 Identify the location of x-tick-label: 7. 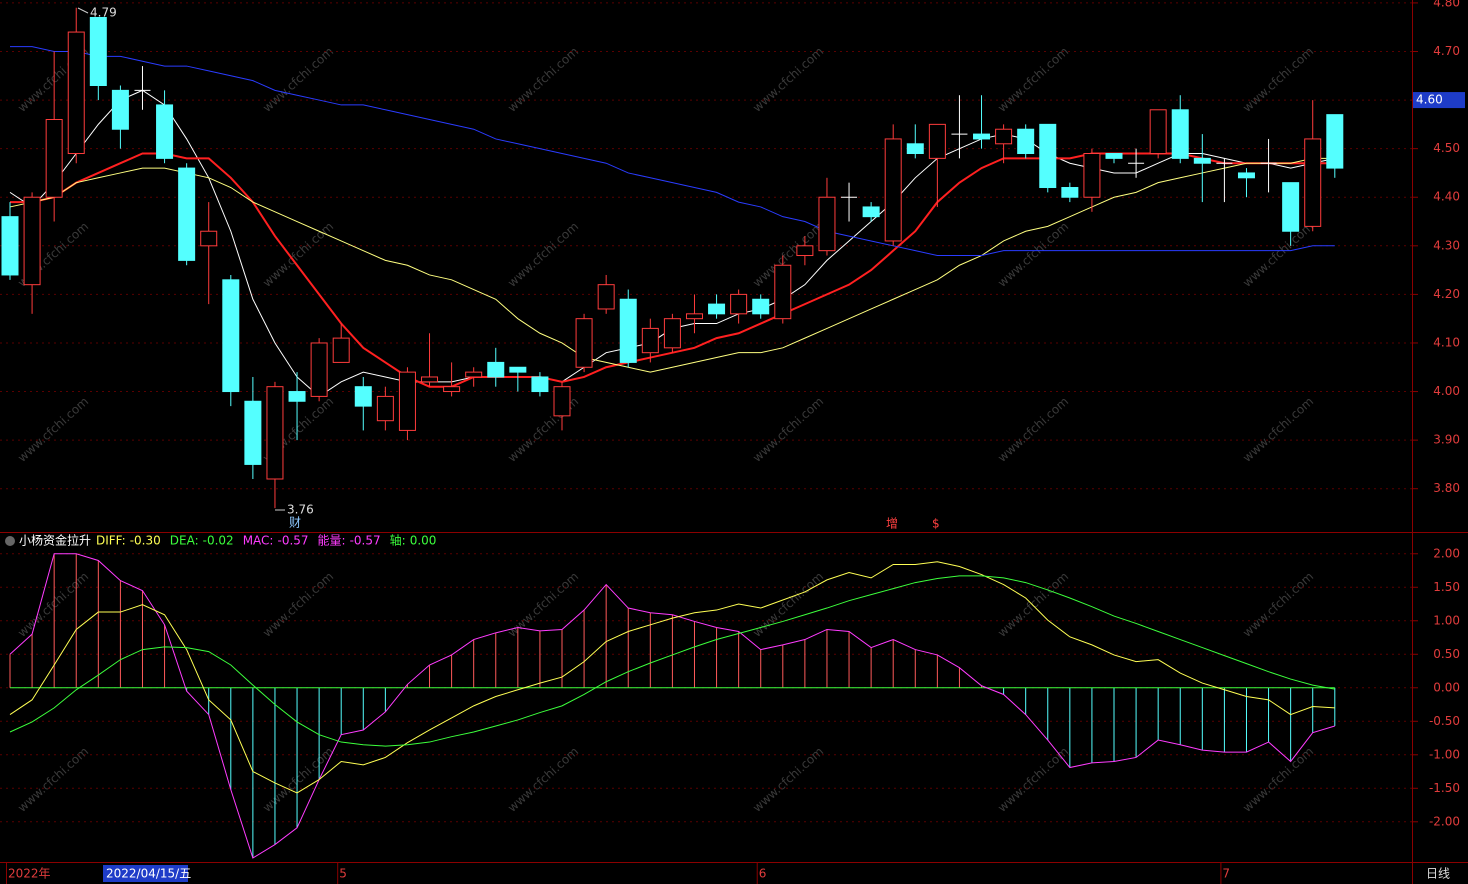
(1226, 874).